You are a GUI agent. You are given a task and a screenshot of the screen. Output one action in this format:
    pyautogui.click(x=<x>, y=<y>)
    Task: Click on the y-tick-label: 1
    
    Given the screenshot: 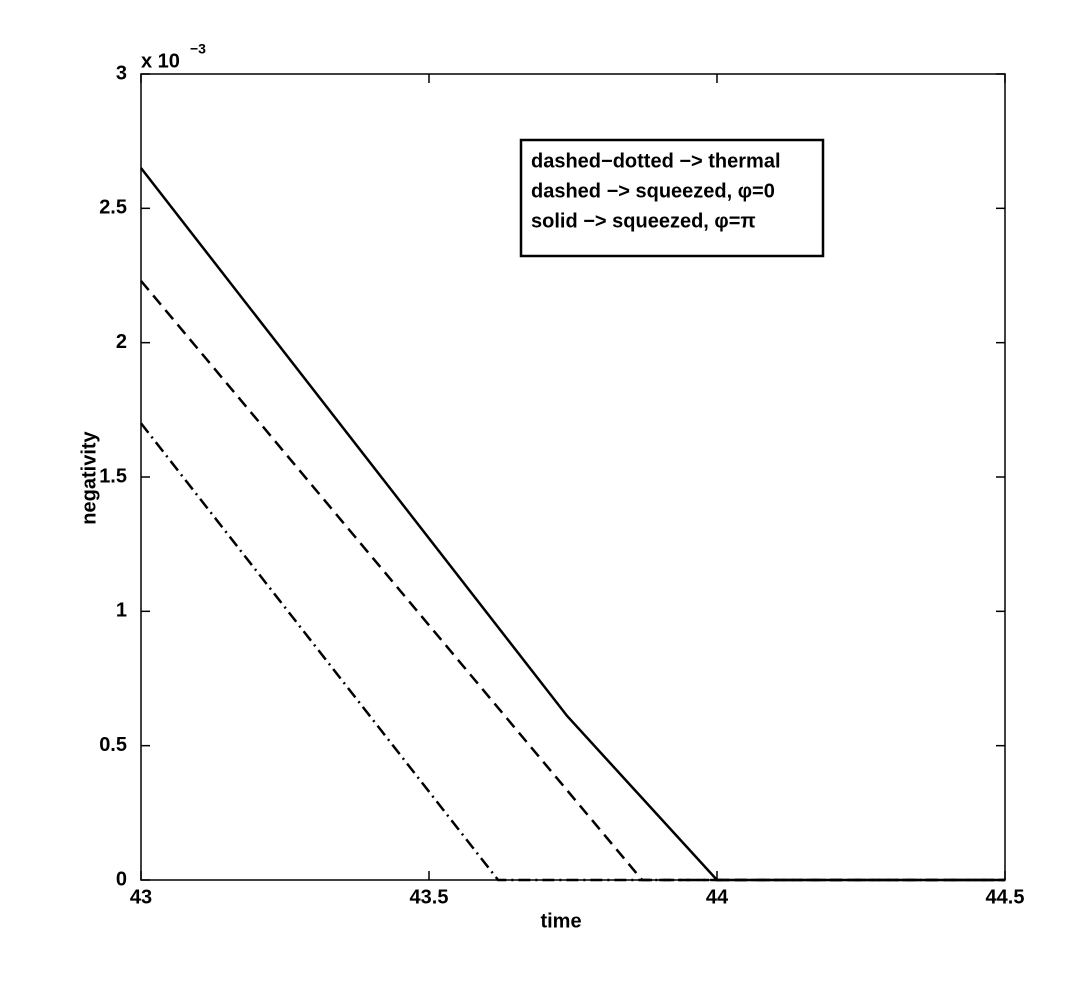 What is the action you would take?
    pyautogui.click(x=121, y=611)
    